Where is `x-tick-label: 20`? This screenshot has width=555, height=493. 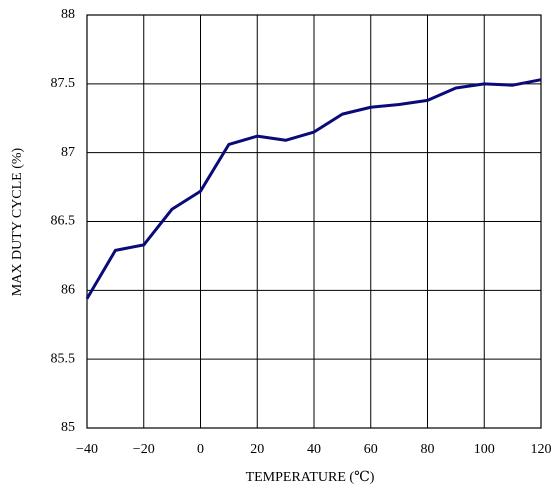 x-tick-label: 20 is located at coordinates (257, 449).